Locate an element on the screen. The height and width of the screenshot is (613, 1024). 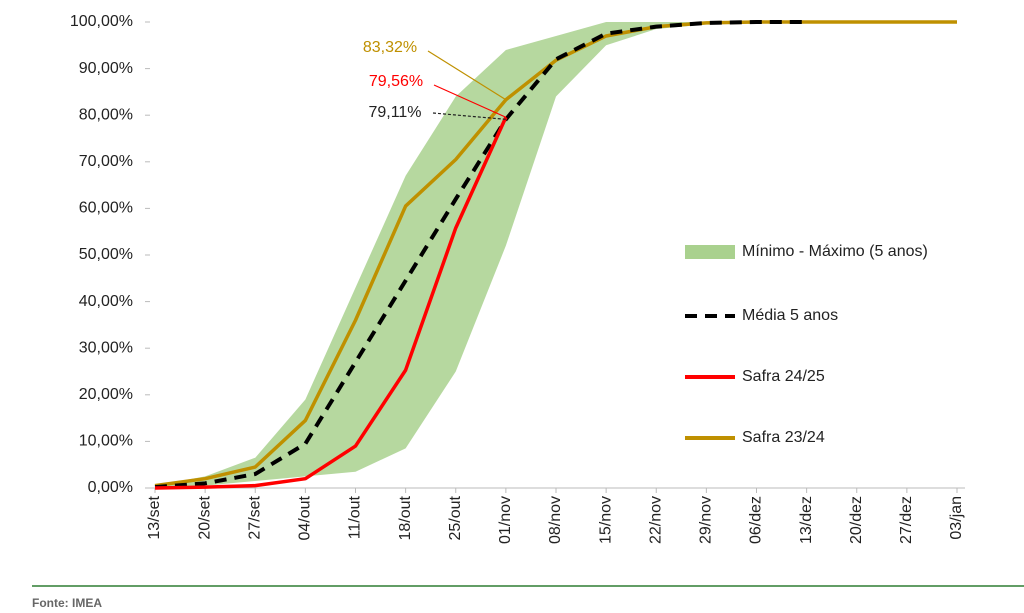
x-tick-label: 29/nov is located at coordinates (706, 520).